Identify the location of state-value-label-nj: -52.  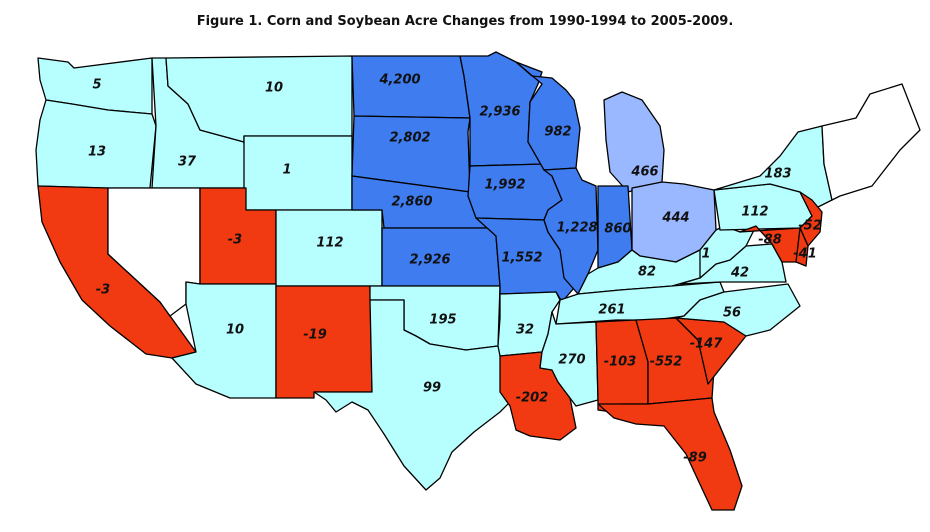
(810, 226).